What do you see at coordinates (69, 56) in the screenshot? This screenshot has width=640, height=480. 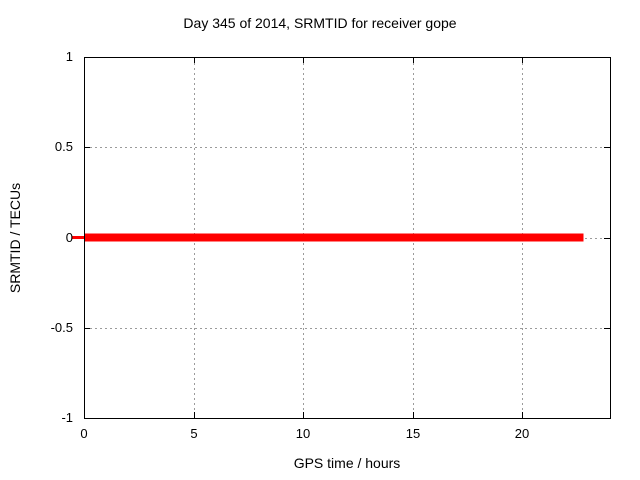 I see `y-tick-label: 1` at bounding box center [69, 56].